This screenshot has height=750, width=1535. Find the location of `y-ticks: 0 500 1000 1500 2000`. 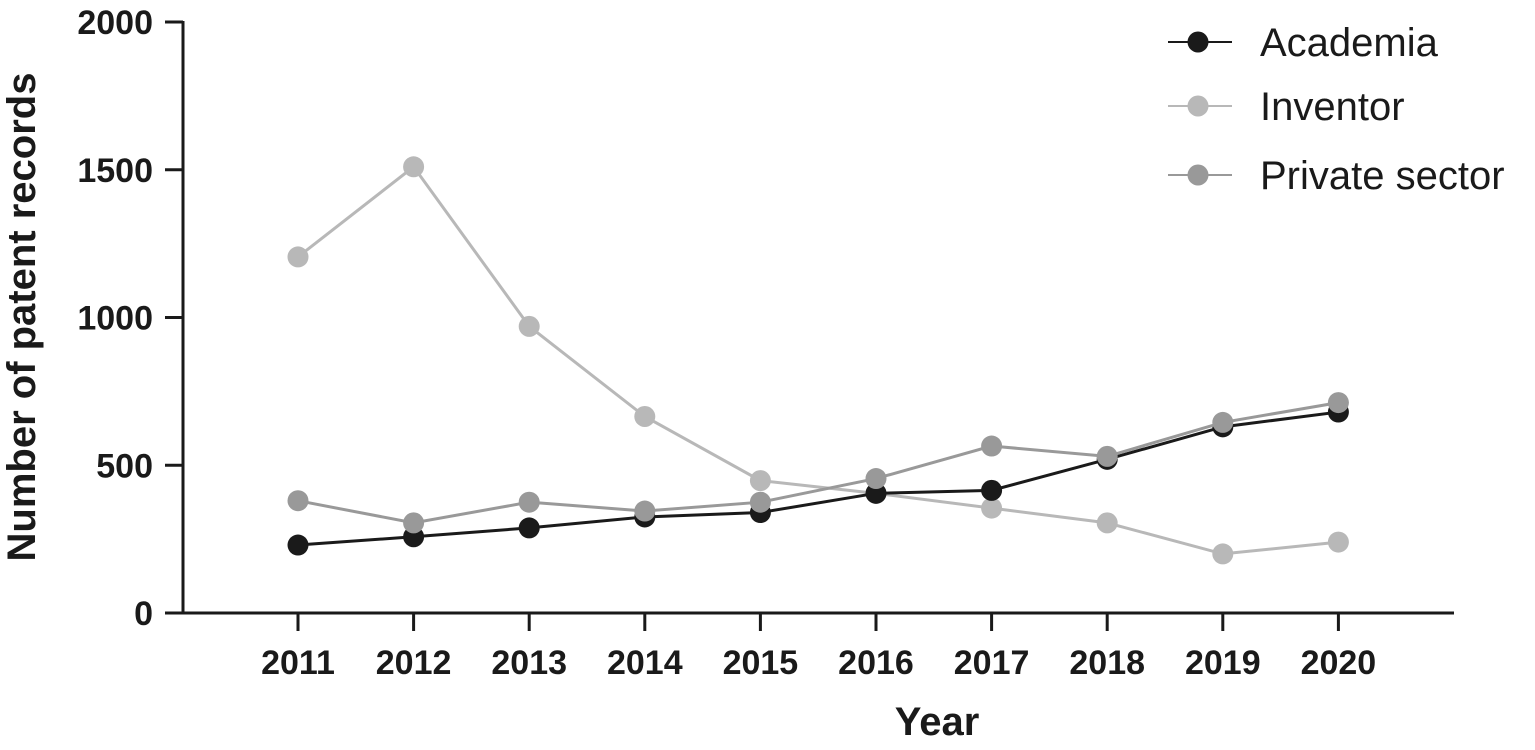

y-ticks: 0 500 1000 1500 2000 is located at coordinates (130, 318).